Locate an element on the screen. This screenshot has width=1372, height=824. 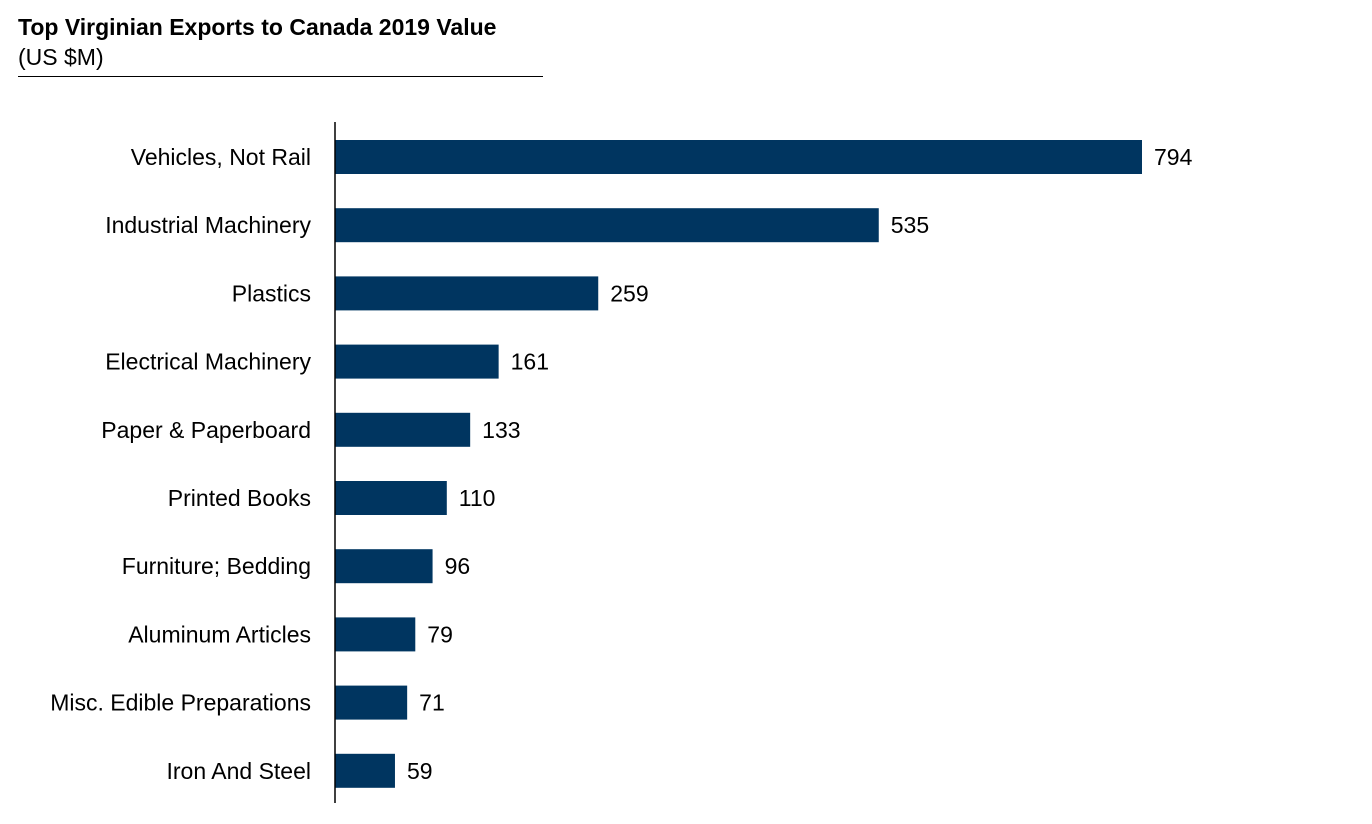
category-label: Vehicles, Not Rail is located at coordinates (221, 157).